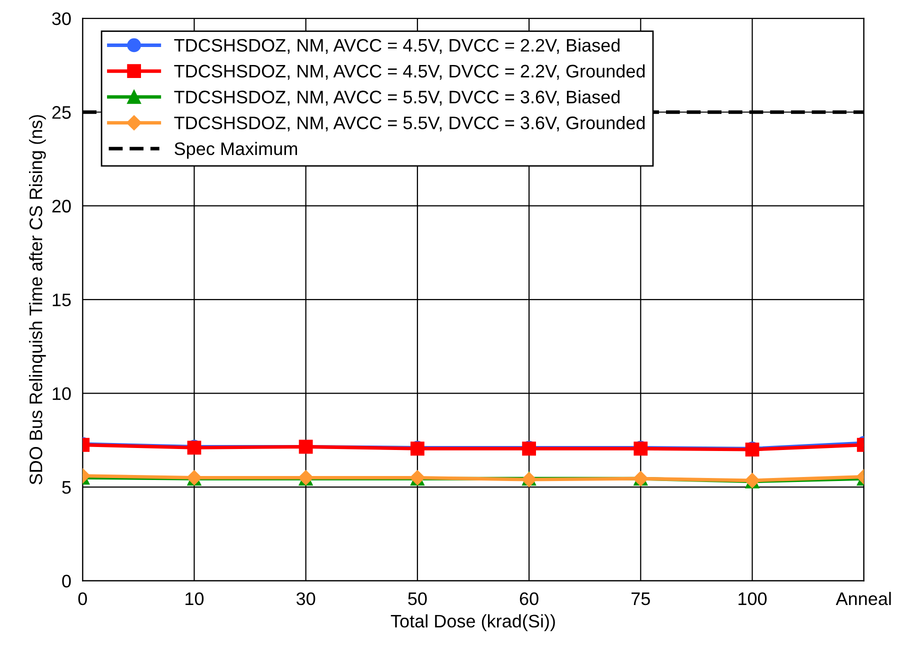 The width and height of the screenshot is (898, 657). I want to click on y-tick-label: 0, so click(66, 581).